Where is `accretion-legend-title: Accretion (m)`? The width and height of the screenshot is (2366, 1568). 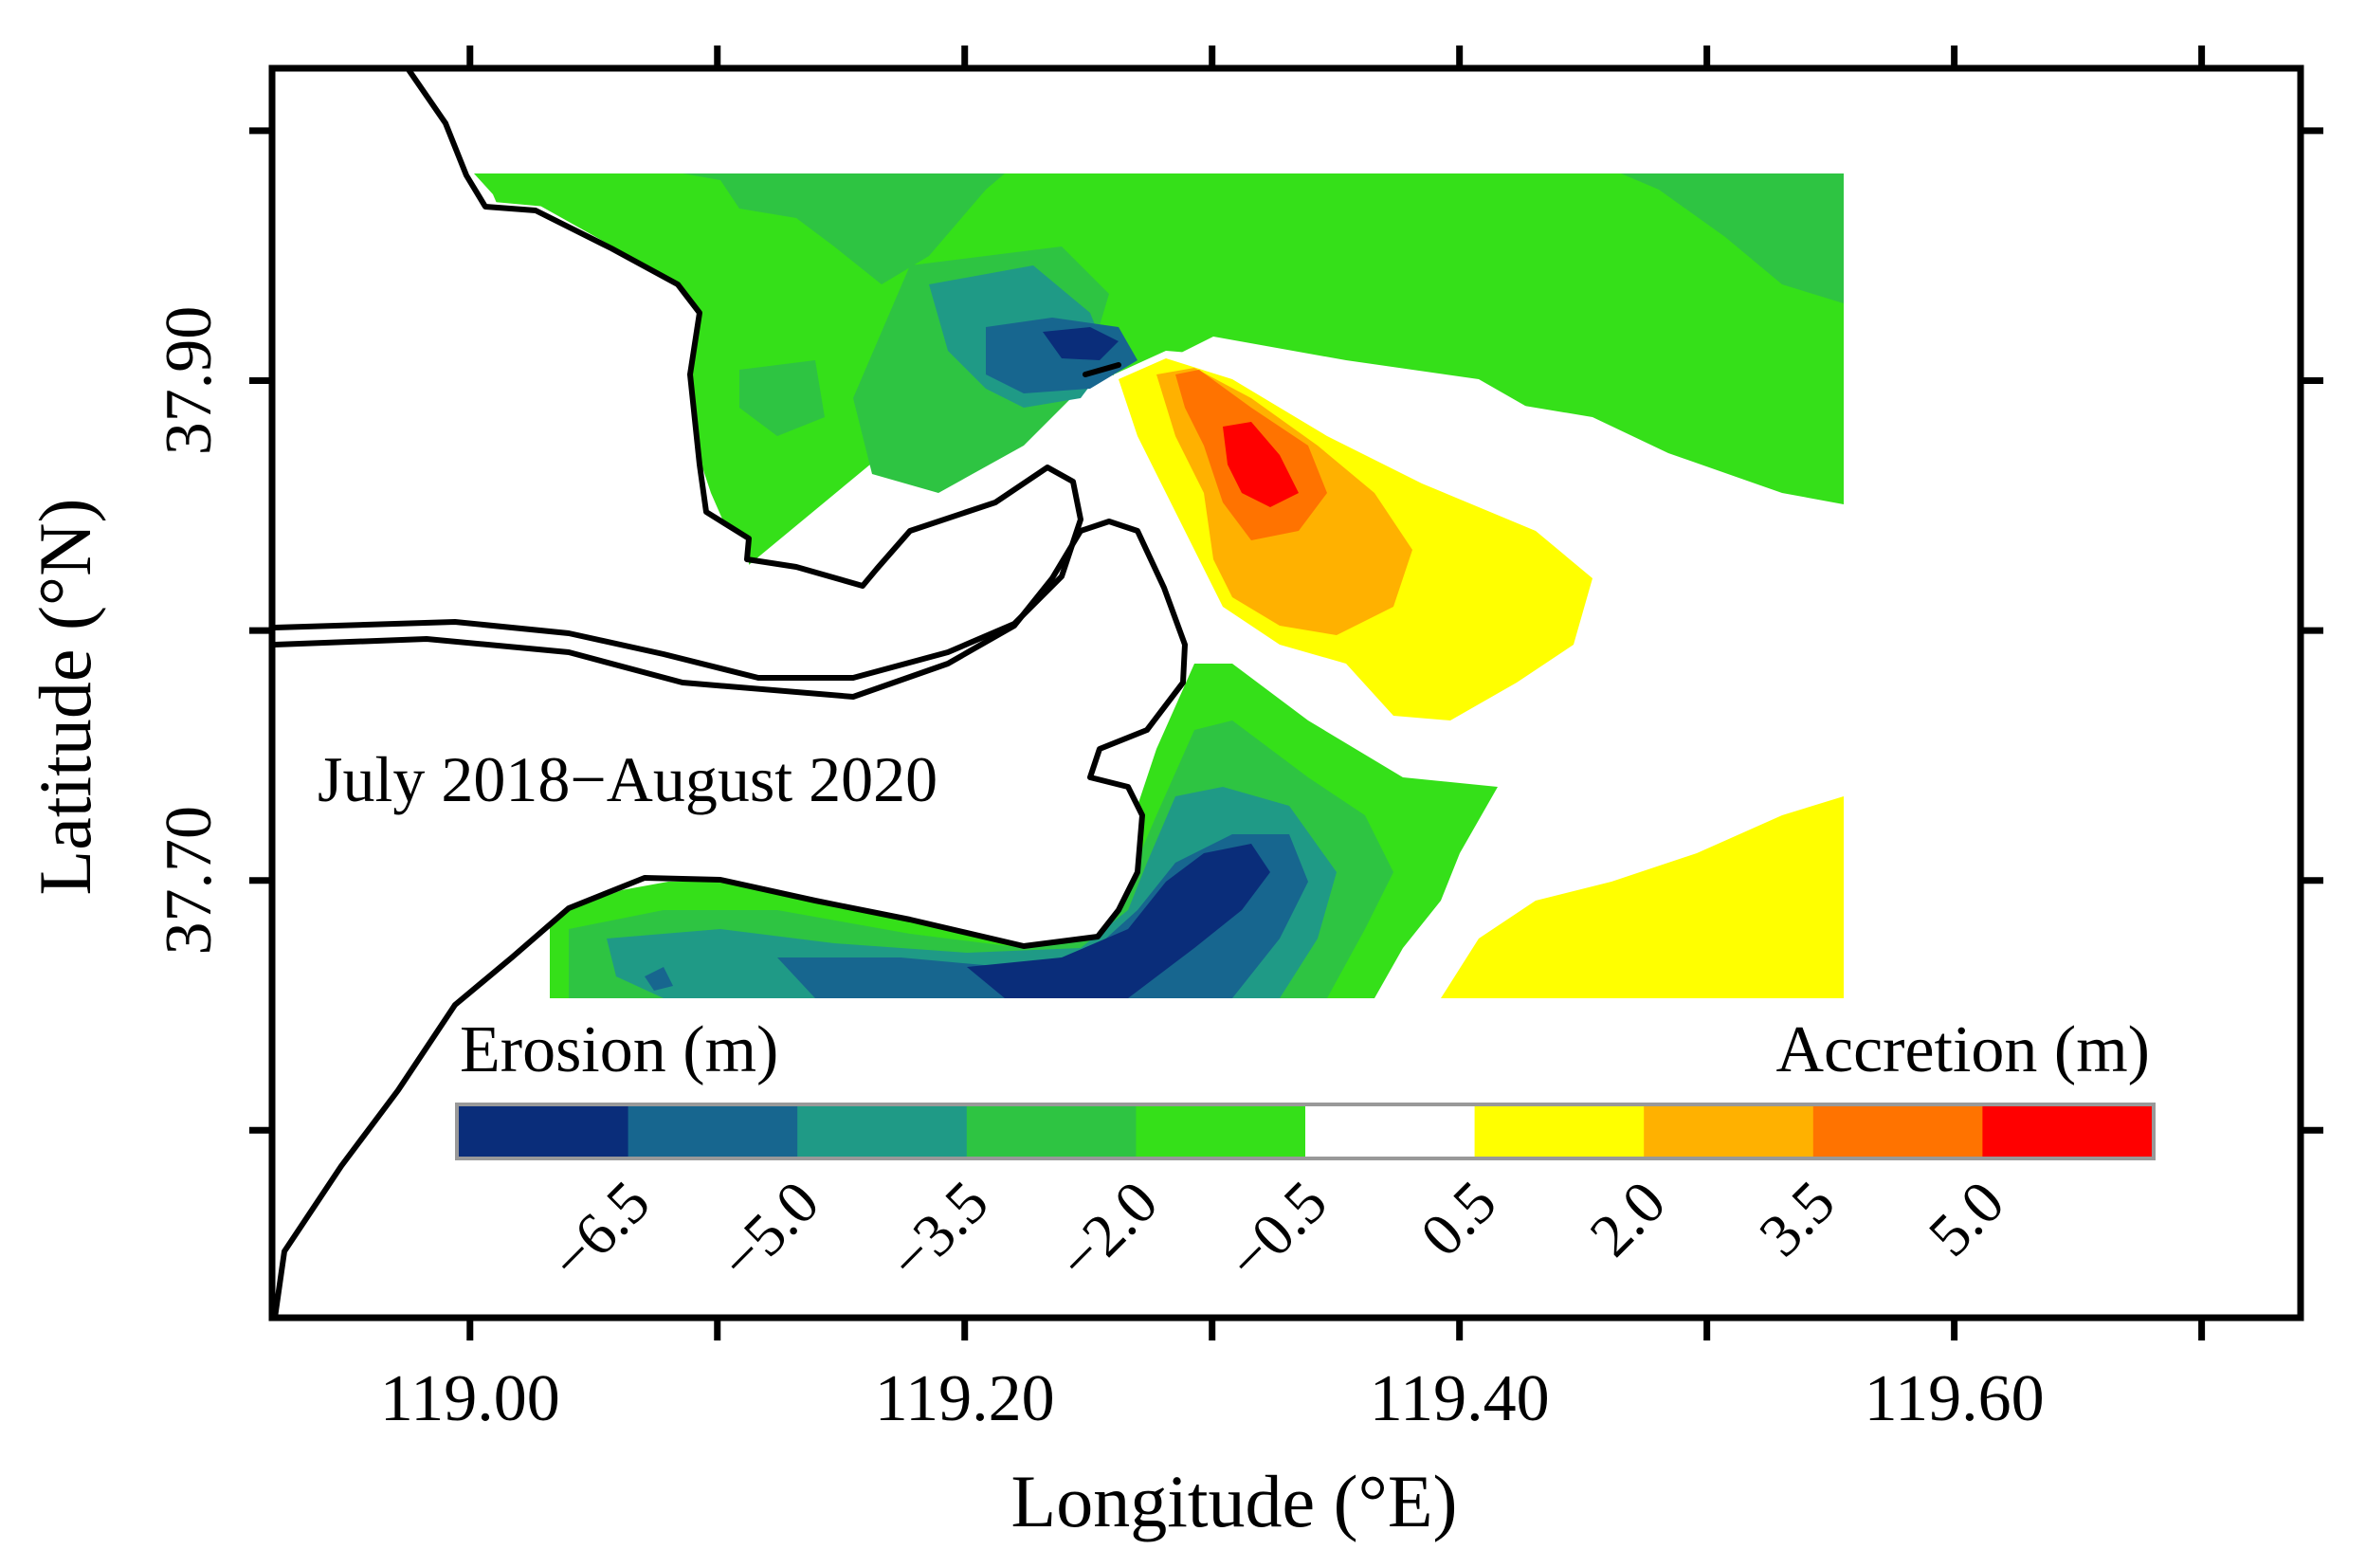
accretion-legend-title: Accretion (m) is located at coordinates (1963, 1049).